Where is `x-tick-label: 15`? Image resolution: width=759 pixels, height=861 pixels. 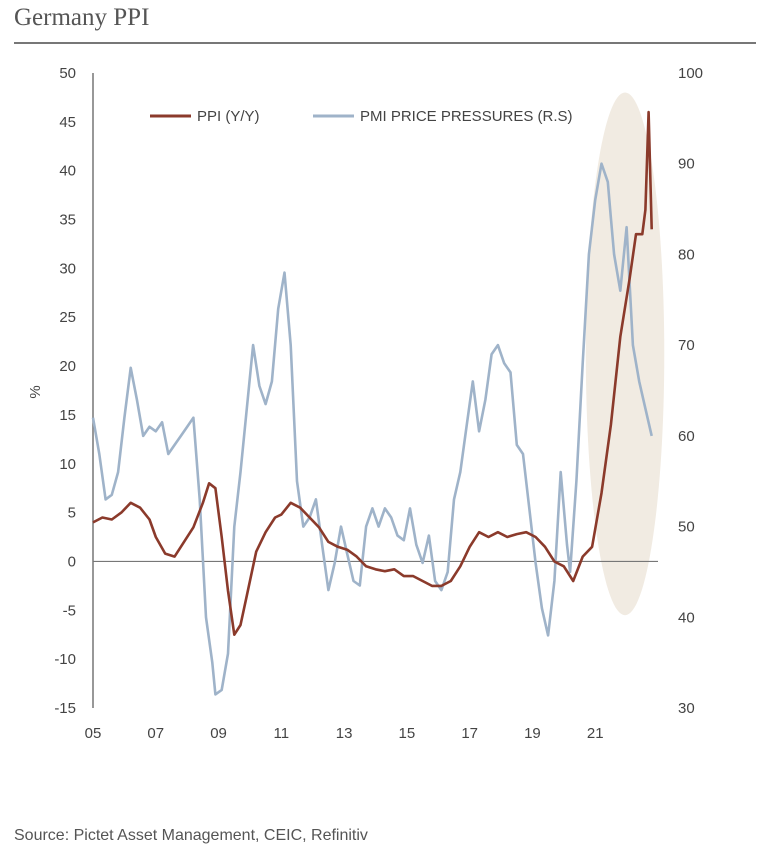 x-tick-label: 15 is located at coordinates (407, 733).